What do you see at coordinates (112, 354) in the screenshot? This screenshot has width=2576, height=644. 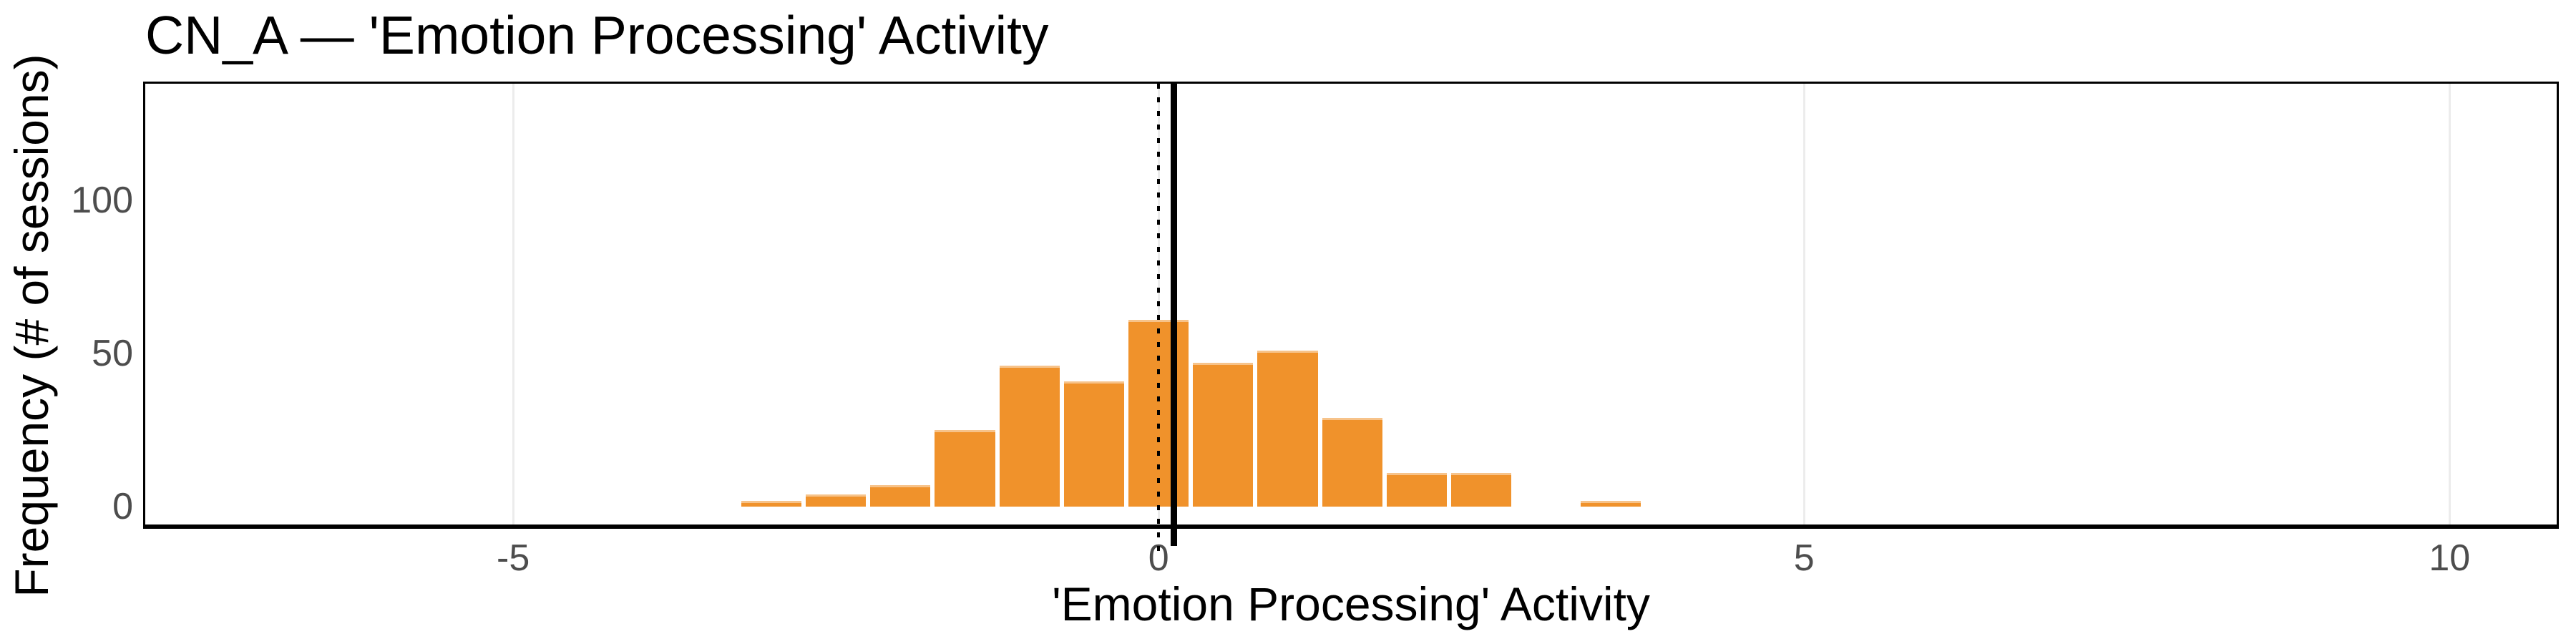 I see `y-tick-label-50: 50` at bounding box center [112, 354].